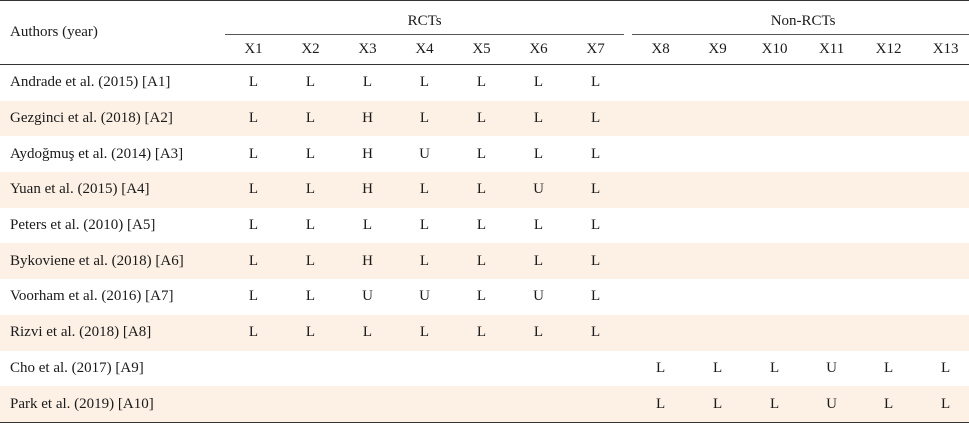 This screenshot has width=969, height=423. What do you see at coordinates (310, 49) in the screenshot?
I see `column-header-x2: X2` at bounding box center [310, 49].